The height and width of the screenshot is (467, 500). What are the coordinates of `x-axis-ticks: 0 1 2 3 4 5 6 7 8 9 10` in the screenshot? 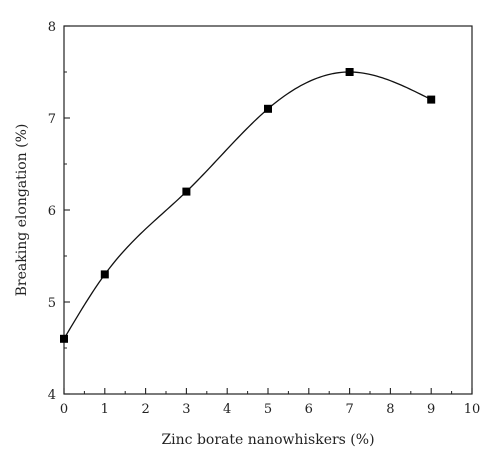 It's located at (270, 402).